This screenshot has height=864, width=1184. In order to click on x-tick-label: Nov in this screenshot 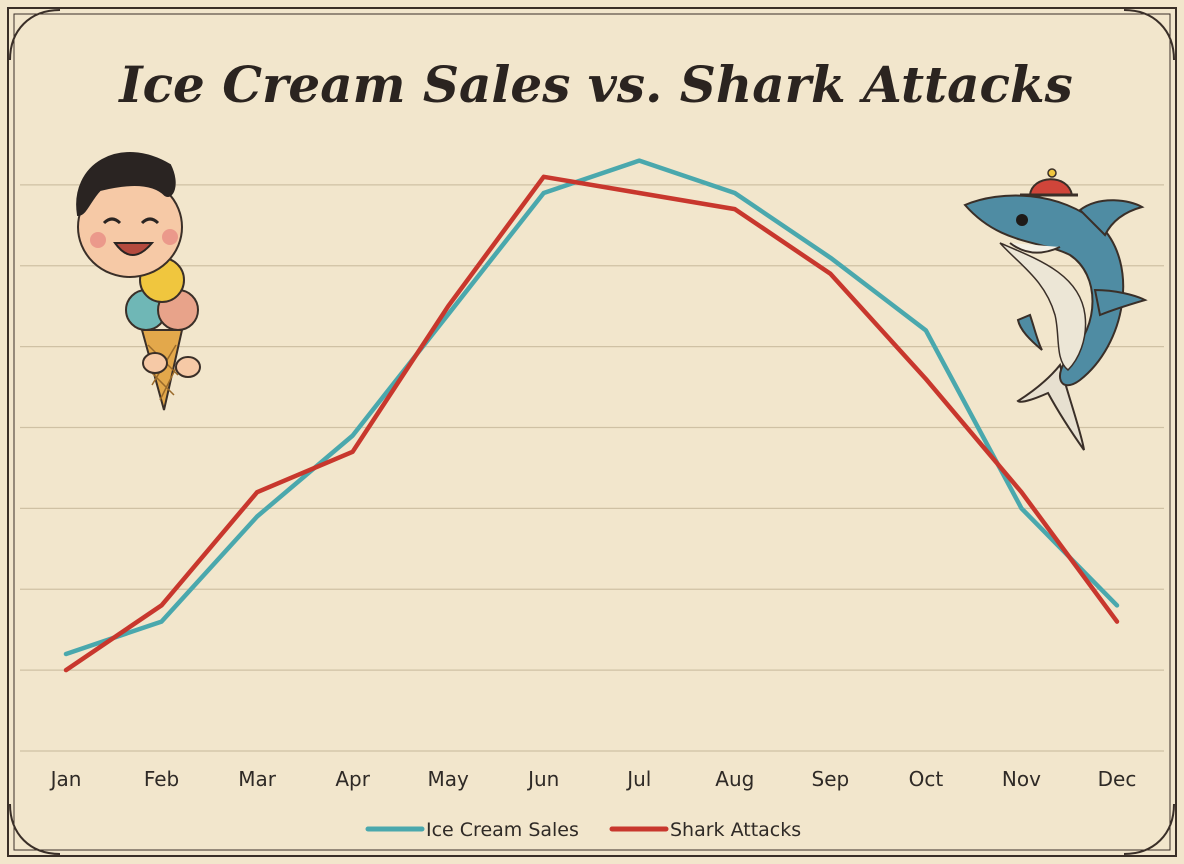, I will do `click(1021, 779)`.